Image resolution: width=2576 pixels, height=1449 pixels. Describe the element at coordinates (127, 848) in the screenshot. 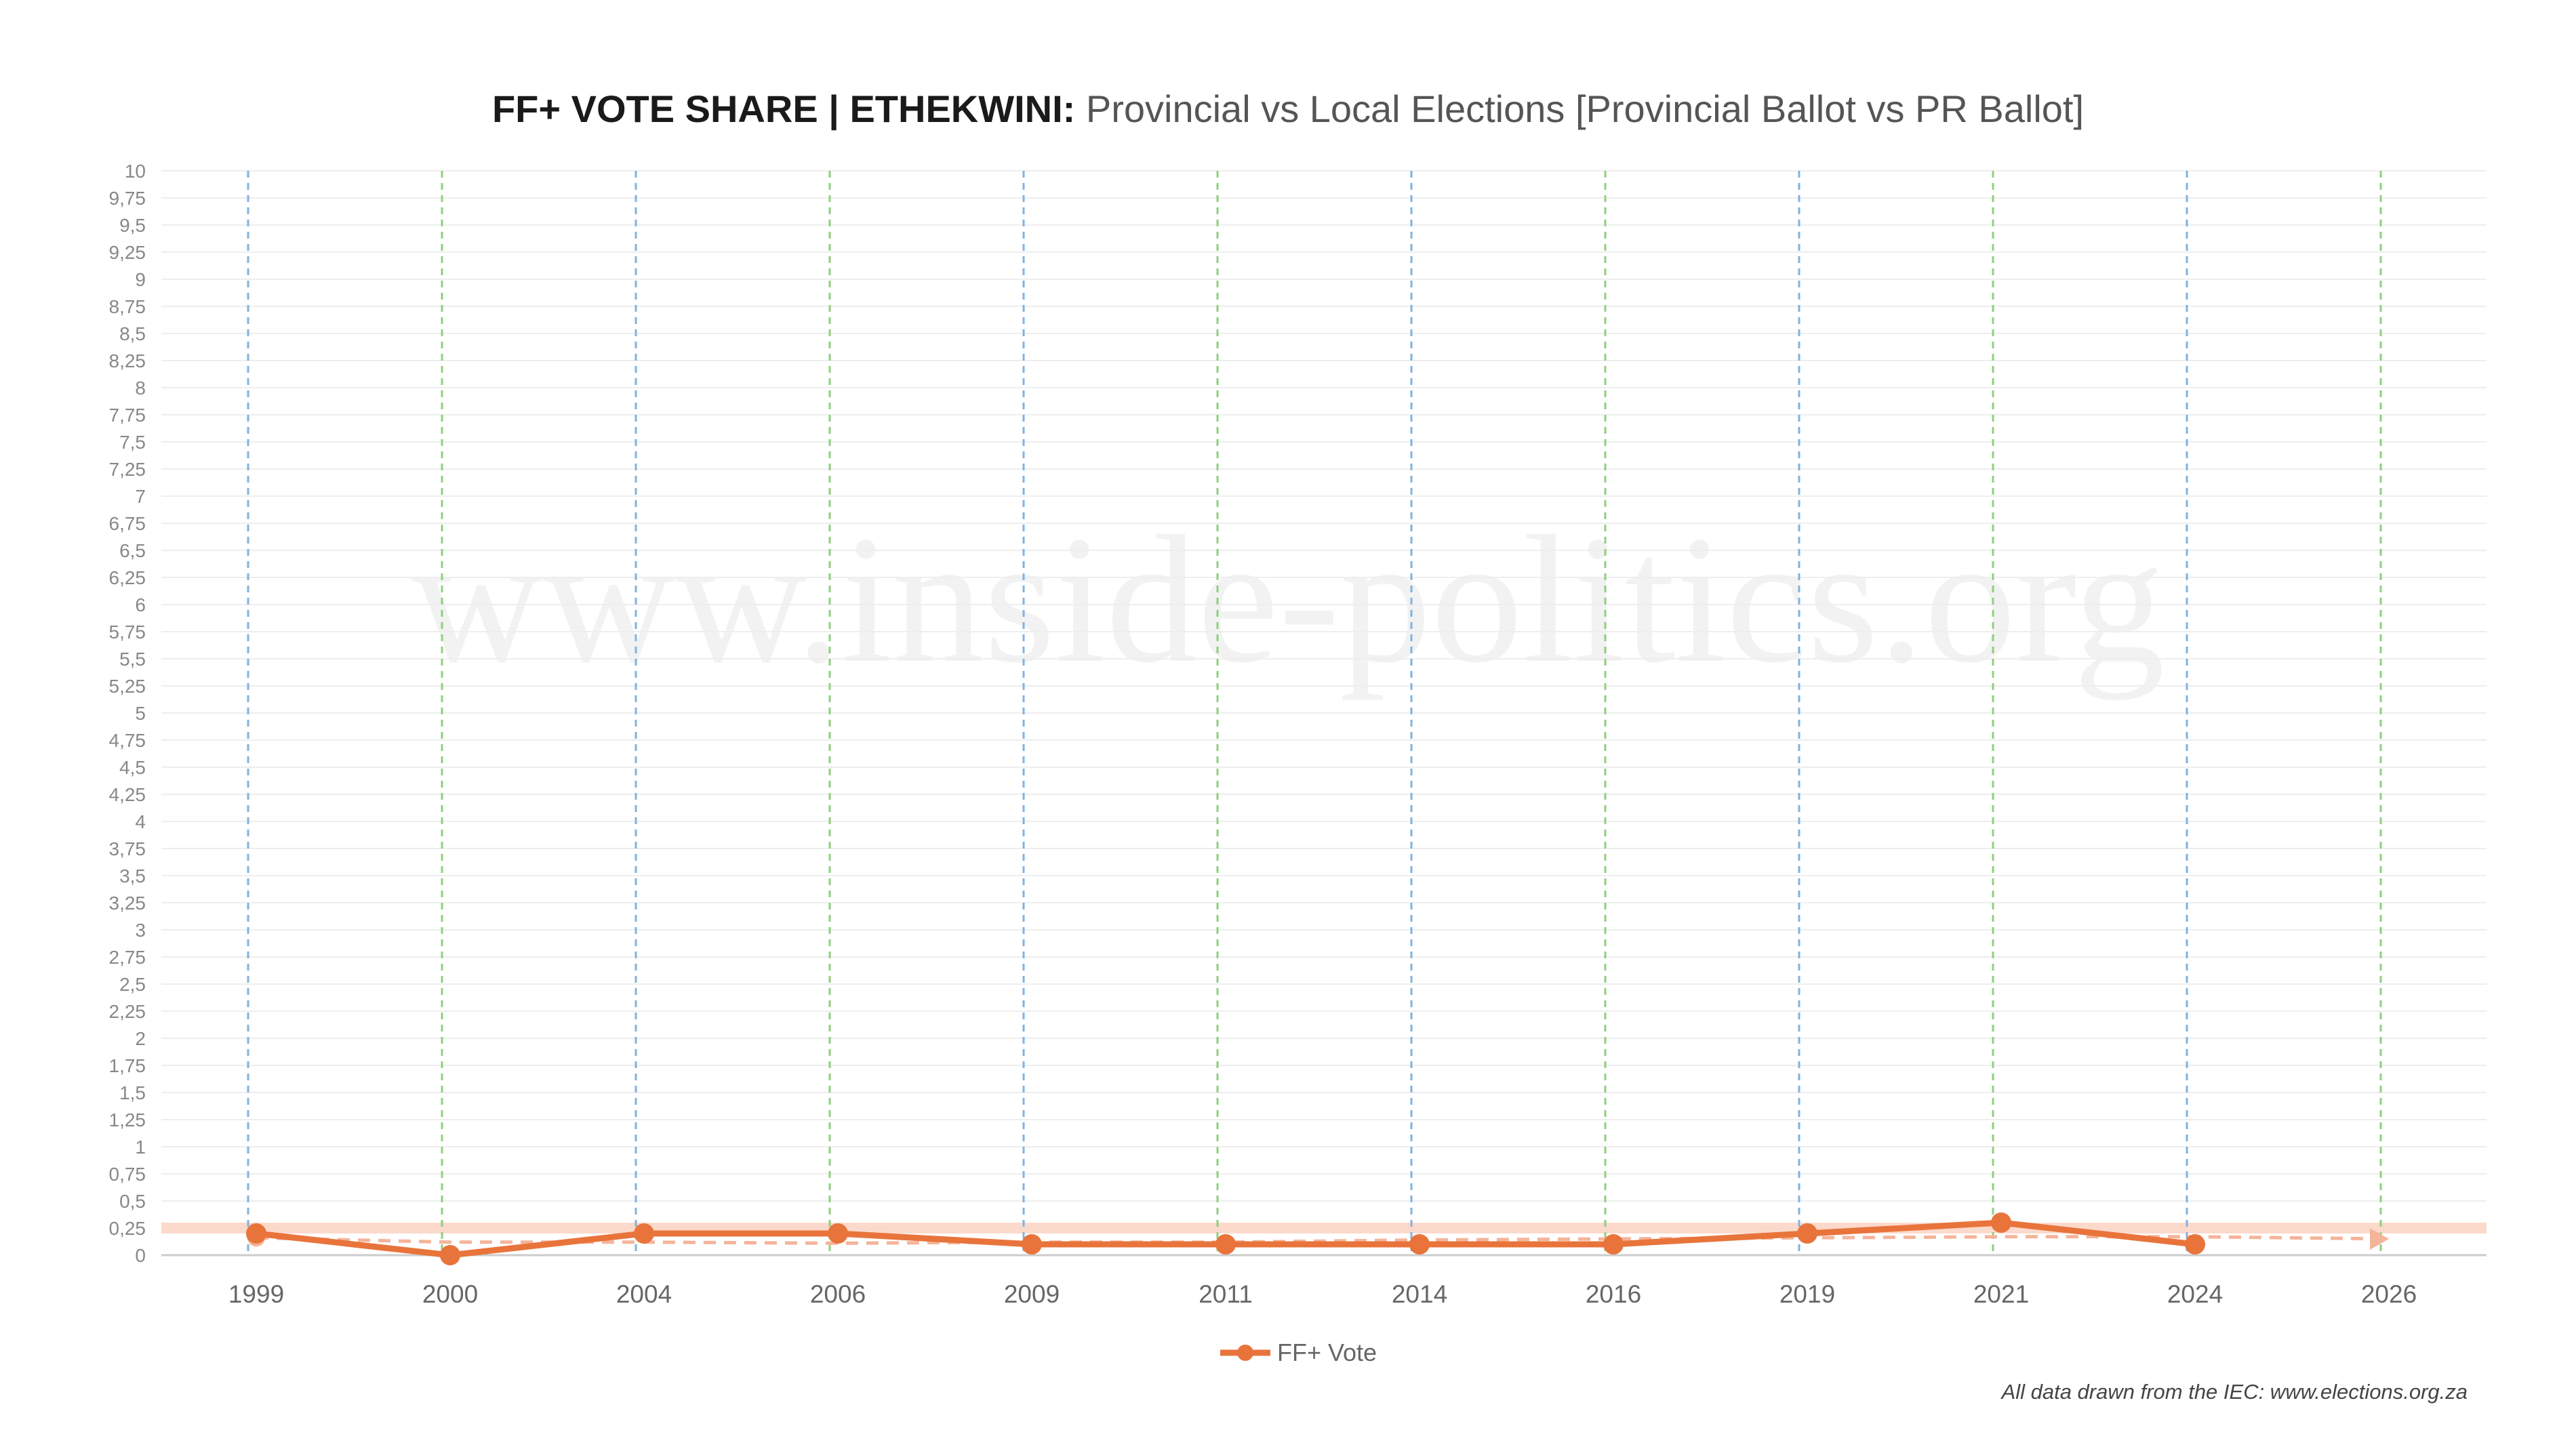

I see `y-tick-label: 3,75` at that location.